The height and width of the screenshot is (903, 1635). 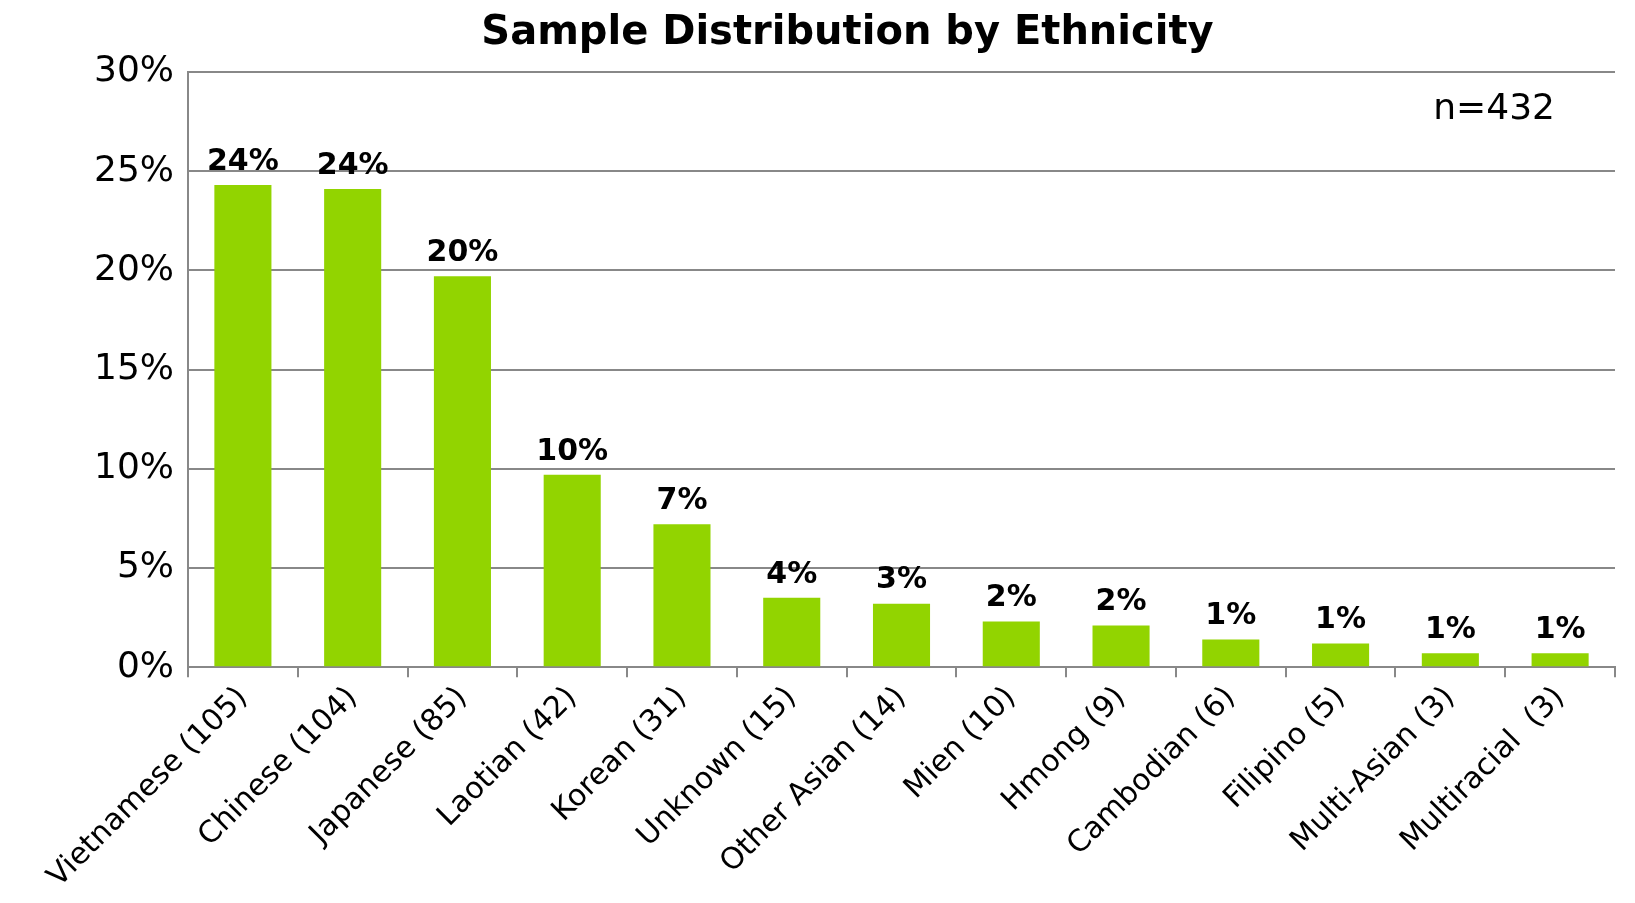 I want to click on data-label: 10%, so click(x=572, y=449).